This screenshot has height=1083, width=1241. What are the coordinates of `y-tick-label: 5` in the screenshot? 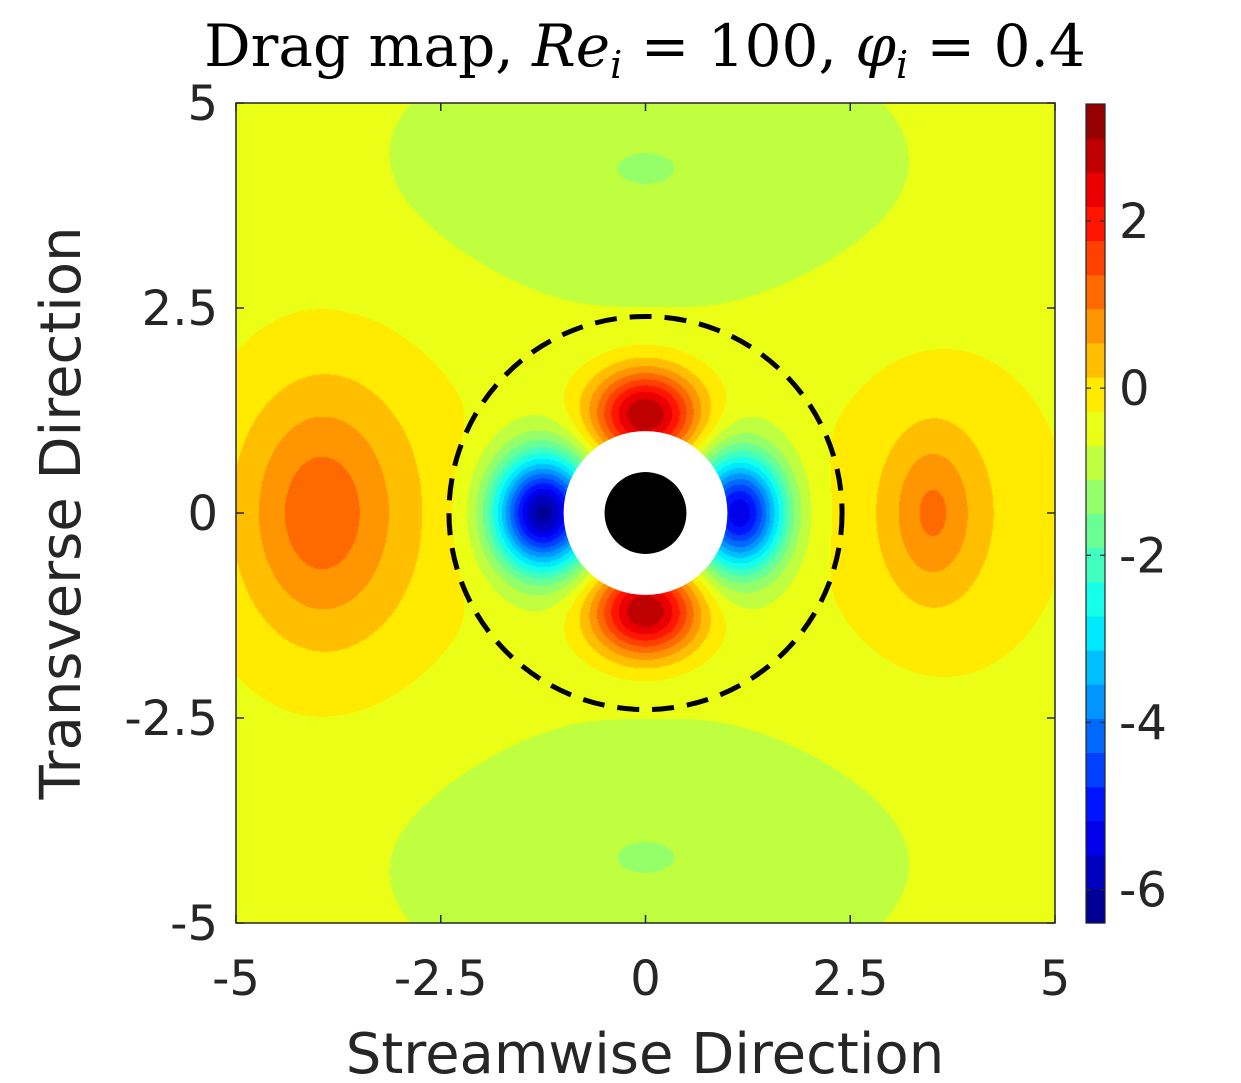 It's located at (202, 104).